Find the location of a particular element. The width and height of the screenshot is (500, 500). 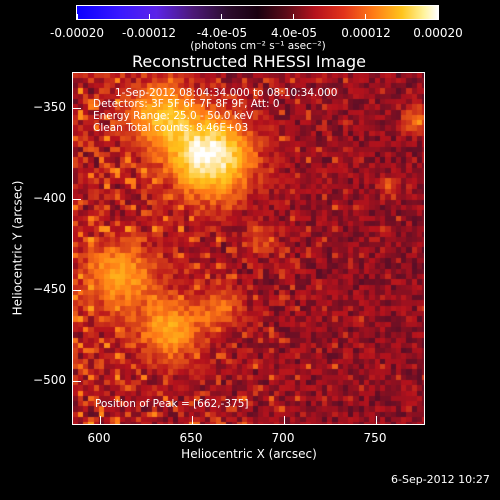

y-tick-label: −450 is located at coordinates (49, 289).